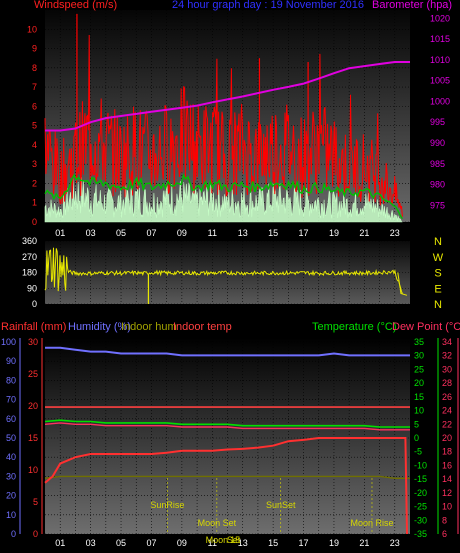 The image size is (460, 553). What do you see at coordinates (151, 543) in the screenshot?
I see `temp-x-tick-label: 07` at bounding box center [151, 543].